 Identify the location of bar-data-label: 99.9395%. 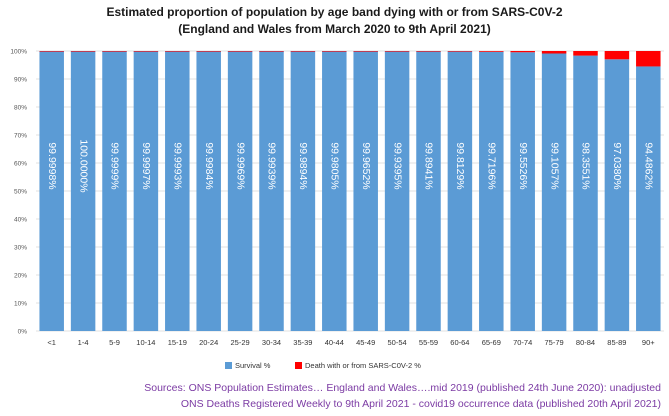
(397, 165).